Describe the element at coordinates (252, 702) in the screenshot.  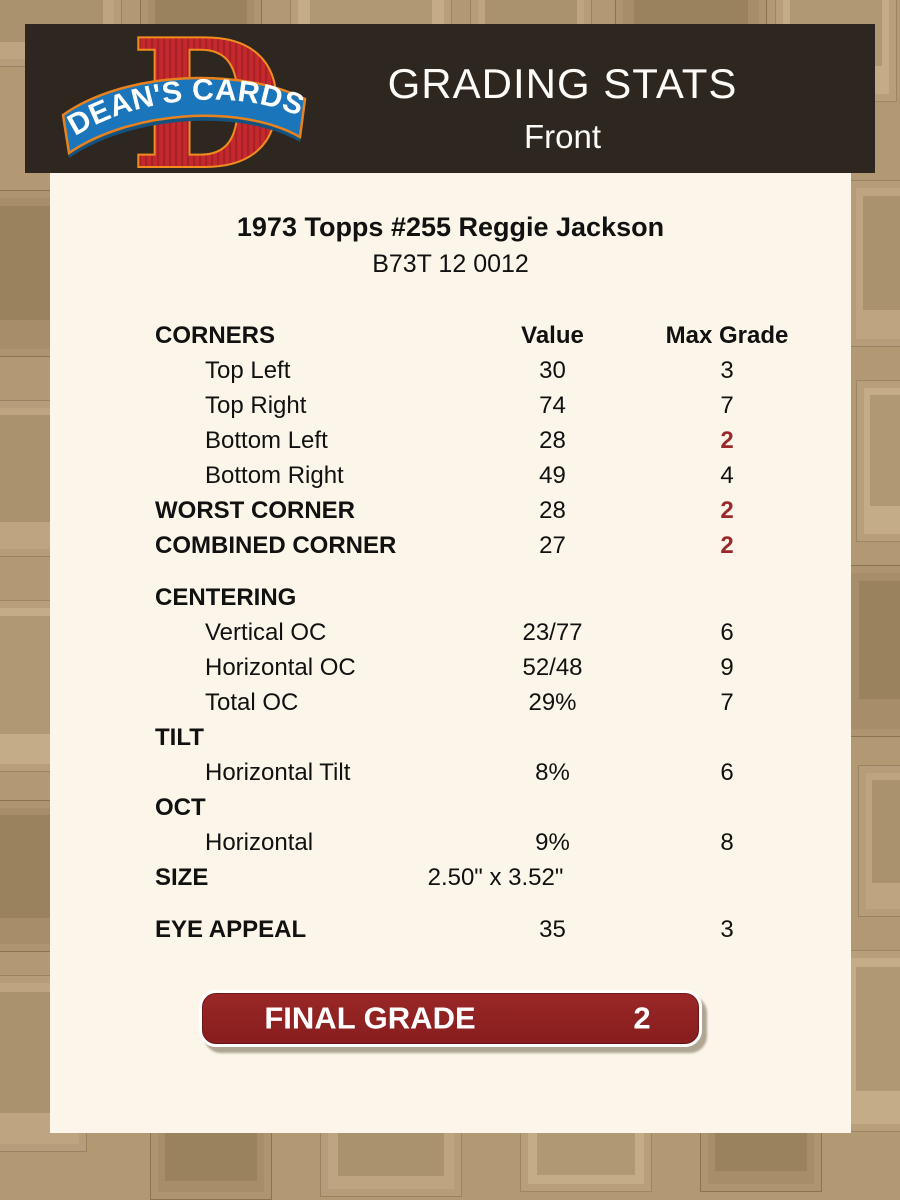
I see `row-label: Total OC` at that location.